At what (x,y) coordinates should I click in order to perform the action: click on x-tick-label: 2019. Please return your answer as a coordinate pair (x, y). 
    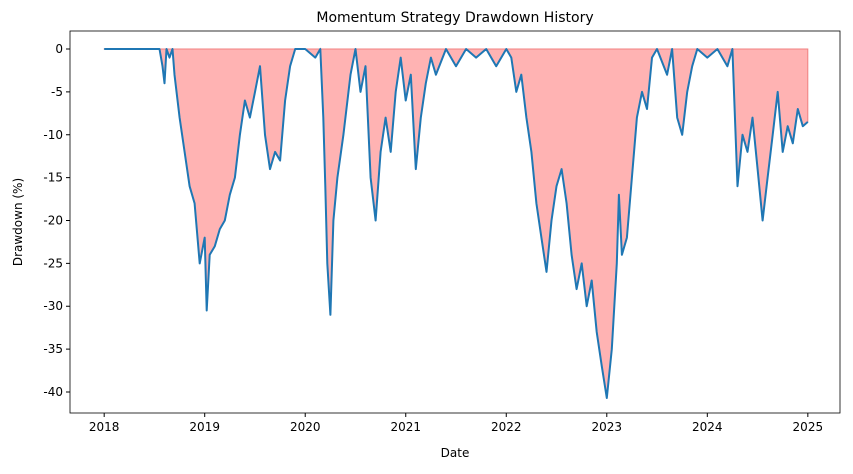
    Looking at the image, I should click on (204, 427).